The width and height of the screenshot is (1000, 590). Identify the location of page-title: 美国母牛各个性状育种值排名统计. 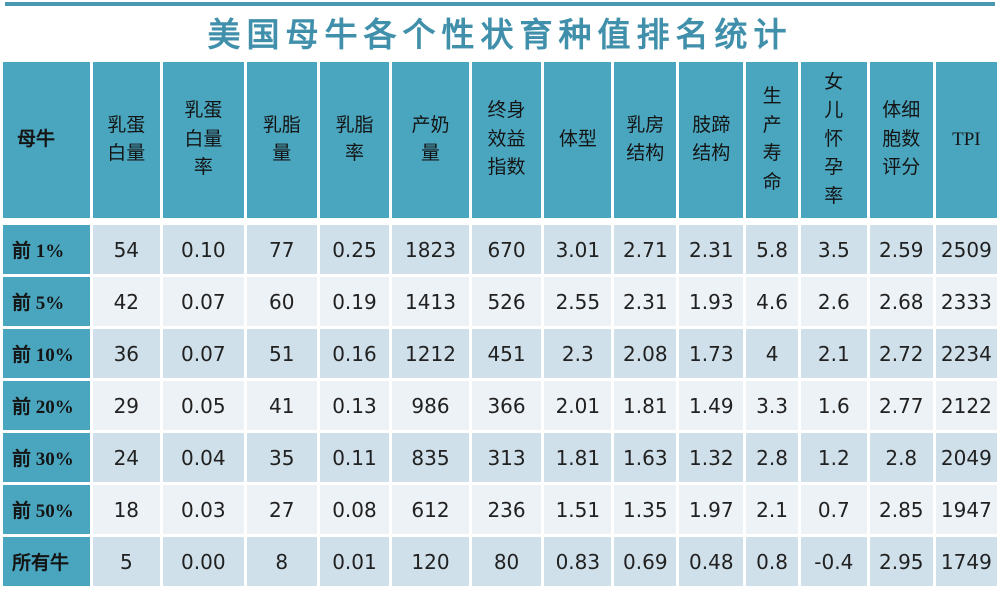
(500, 34).